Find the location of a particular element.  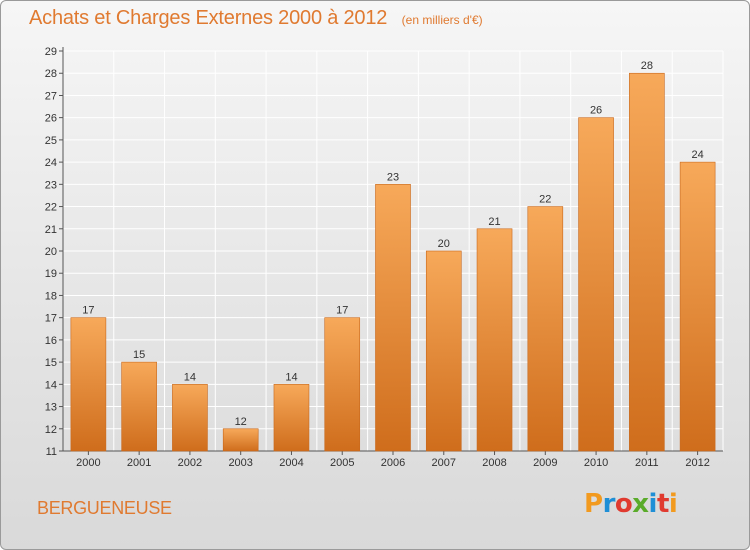

x-tick-label: 2000 is located at coordinates (88, 463).